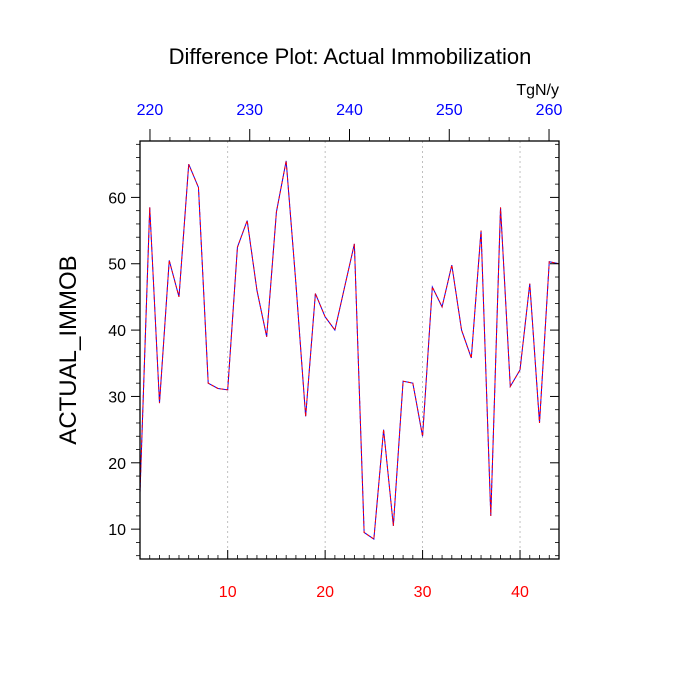 This screenshot has width=700, height=700. What do you see at coordinates (549, 110) in the screenshot?
I see `top-tick-label: 260` at bounding box center [549, 110].